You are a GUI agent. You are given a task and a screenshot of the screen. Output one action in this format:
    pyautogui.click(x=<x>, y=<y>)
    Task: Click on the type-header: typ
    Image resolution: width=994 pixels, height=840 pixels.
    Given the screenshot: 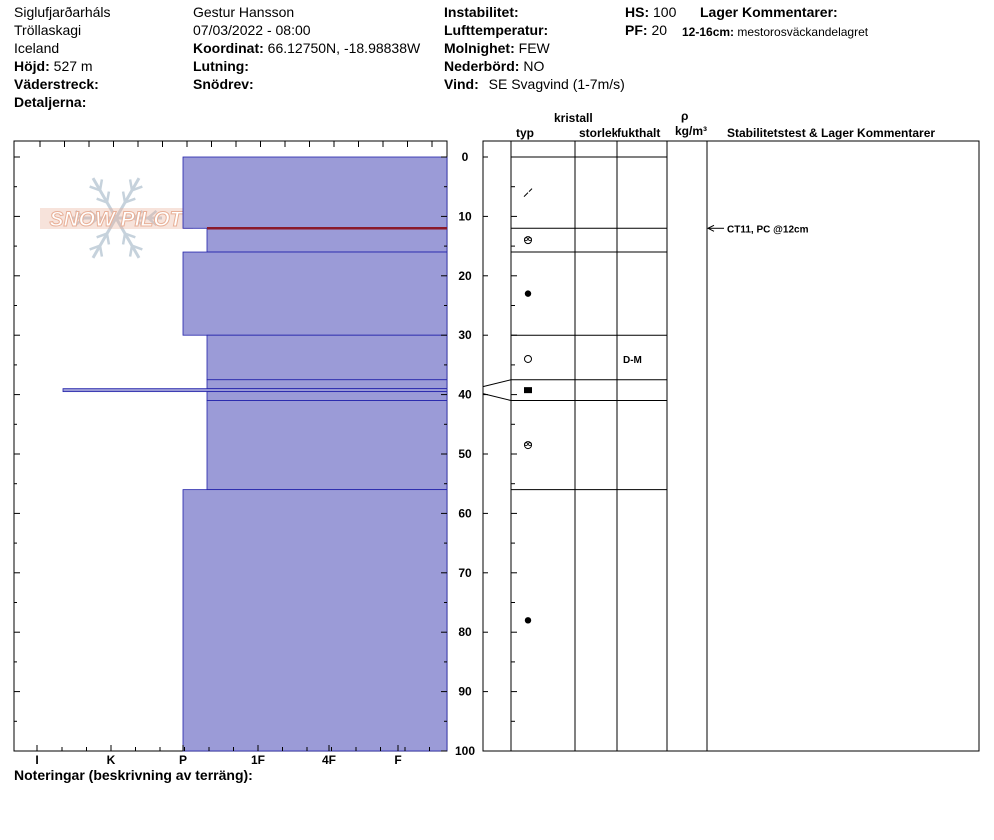 What is the action you would take?
    pyautogui.click(x=525, y=133)
    